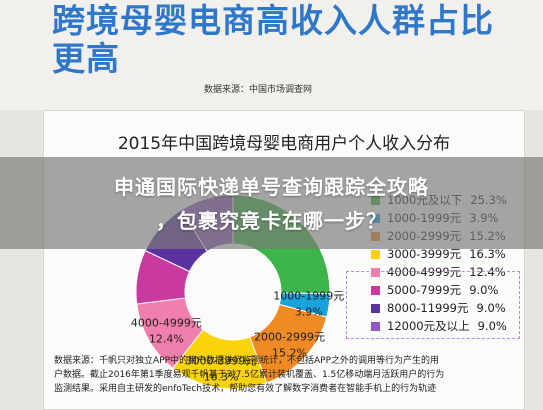 This screenshot has height=410, width=543. I want to click on legend-value-5: 12.4%, so click(487, 272).